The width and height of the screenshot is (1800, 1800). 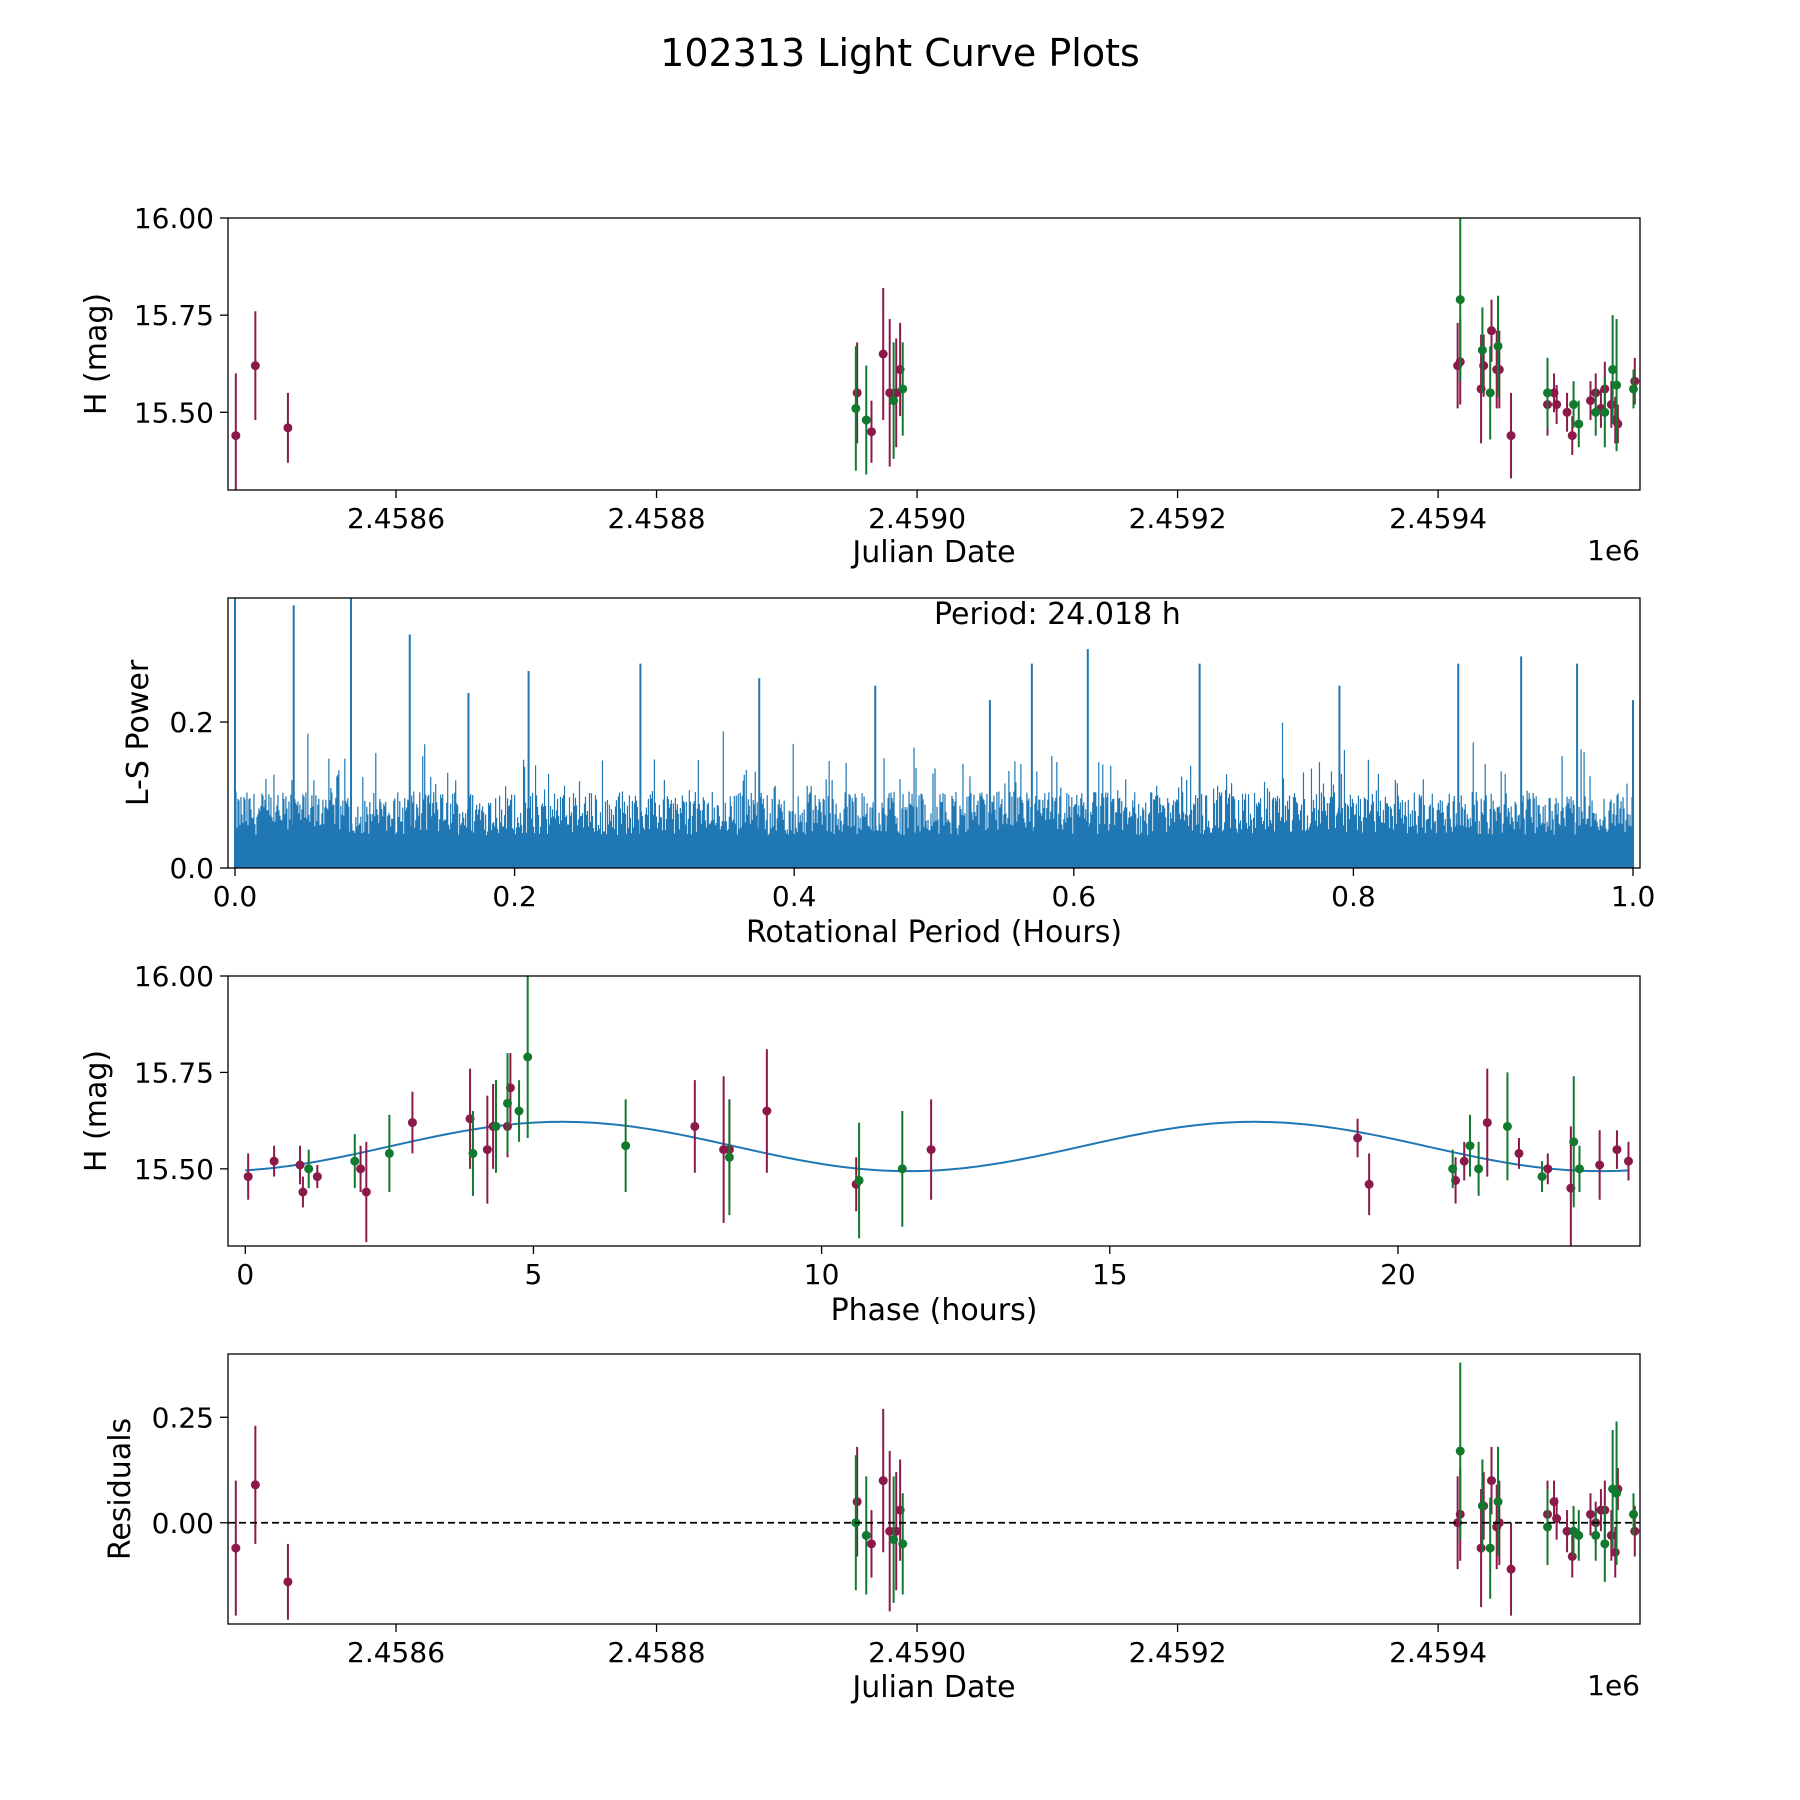 What do you see at coordinates (183, 1523) in the screenshot?
I see `y-tick-label: 0.00` at bounding box center [183, 1523].